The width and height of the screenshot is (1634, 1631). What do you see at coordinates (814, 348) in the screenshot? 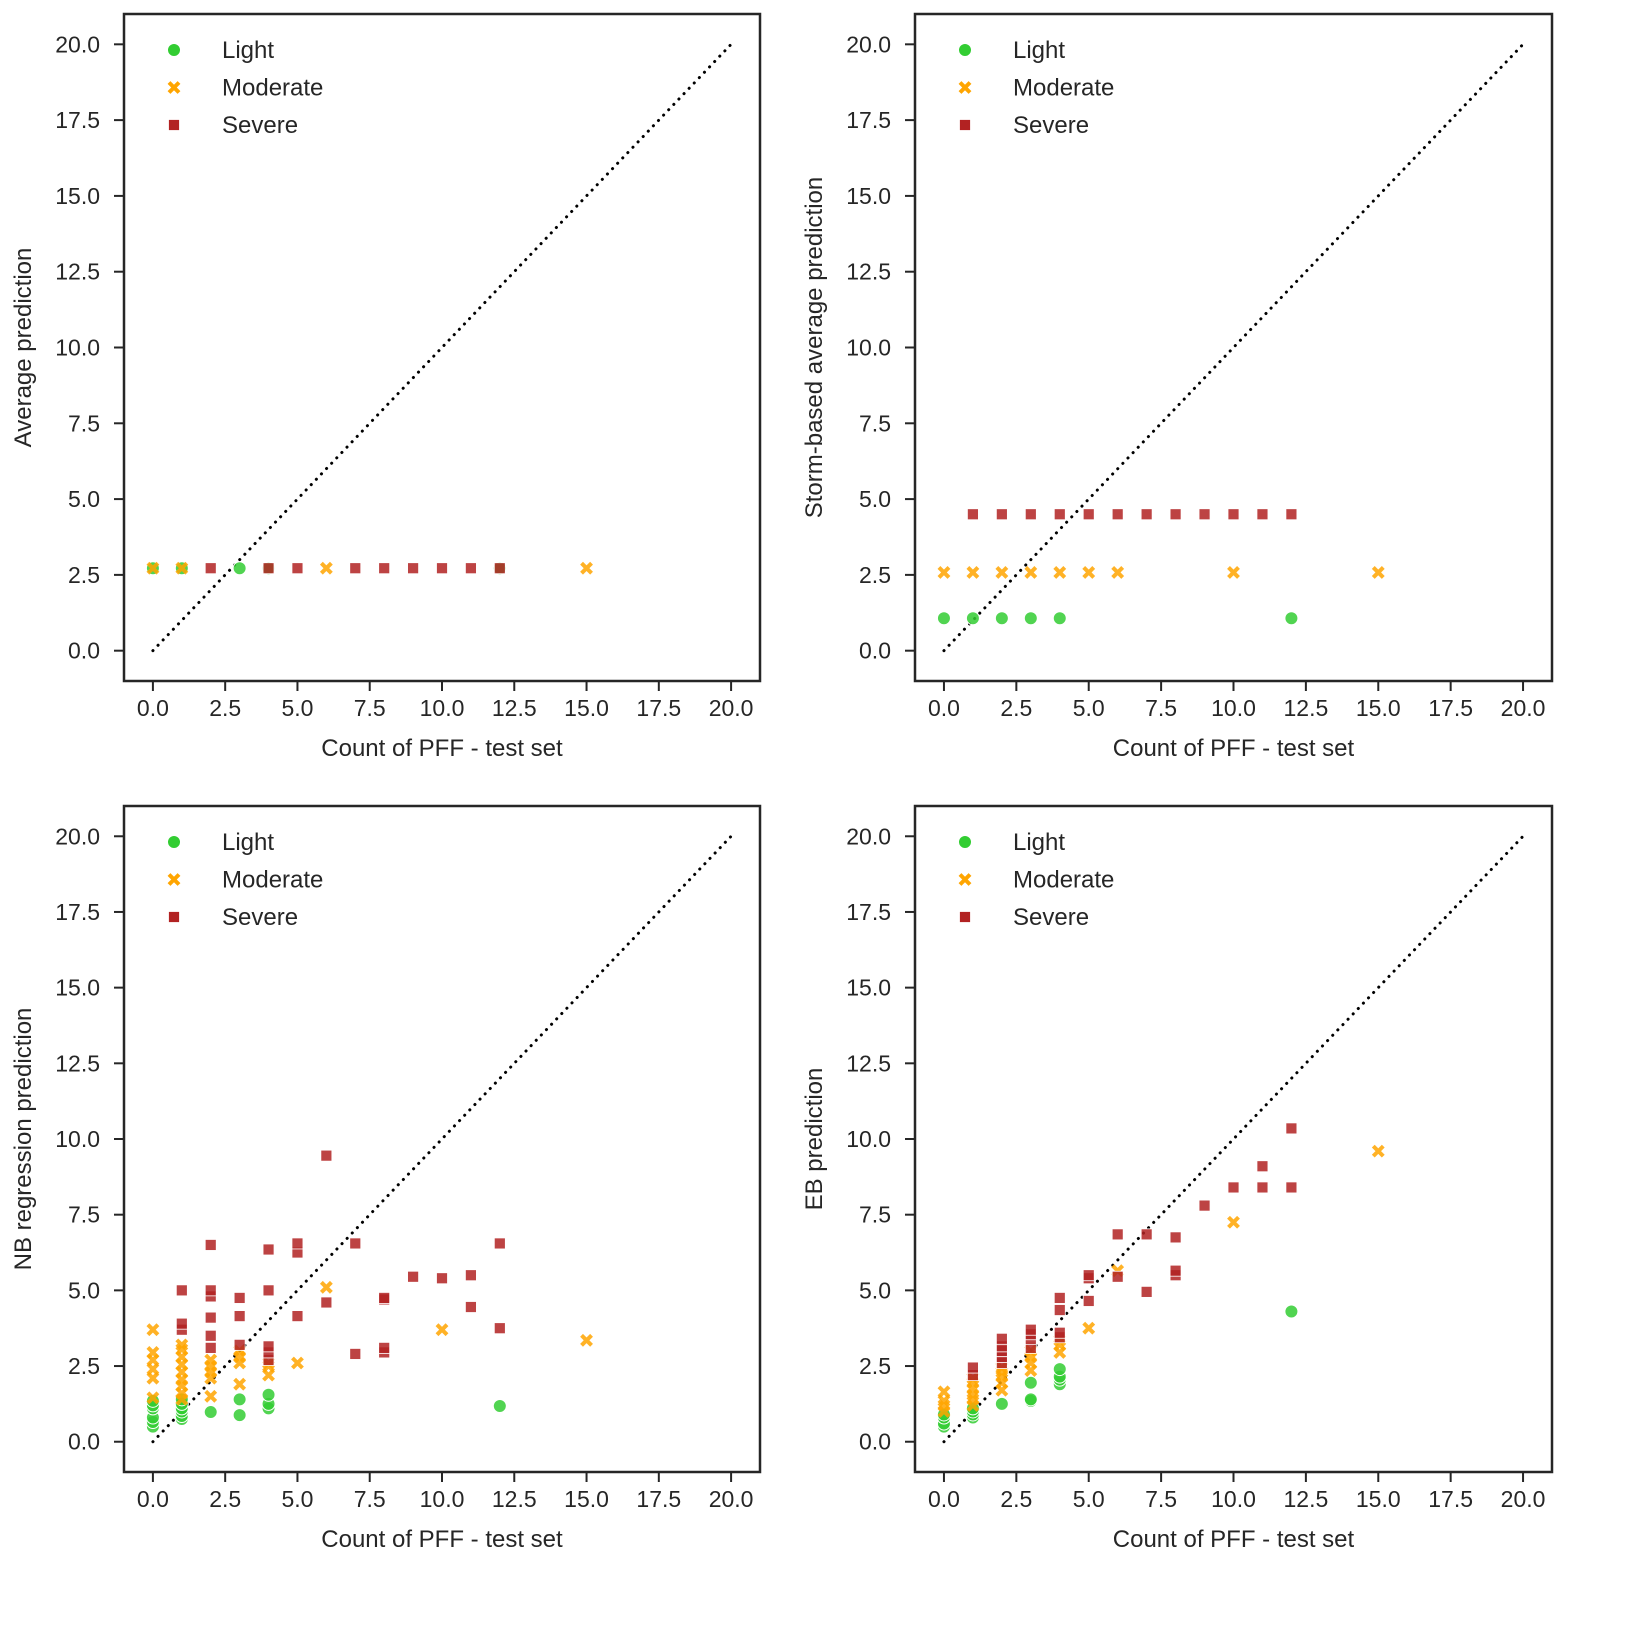
I see `y-axis-label: Storm-based average prediction` at bounding box center [814, 348].